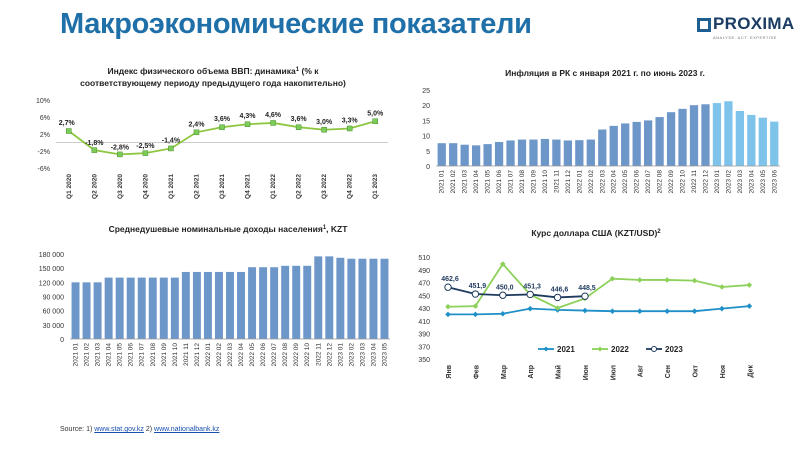 The height and width of the screenshot is (450, 809). Describe the element at coordinates (488, 182) in the screenshot. I see `inflation-xtick-label: 2021 05` at that location.